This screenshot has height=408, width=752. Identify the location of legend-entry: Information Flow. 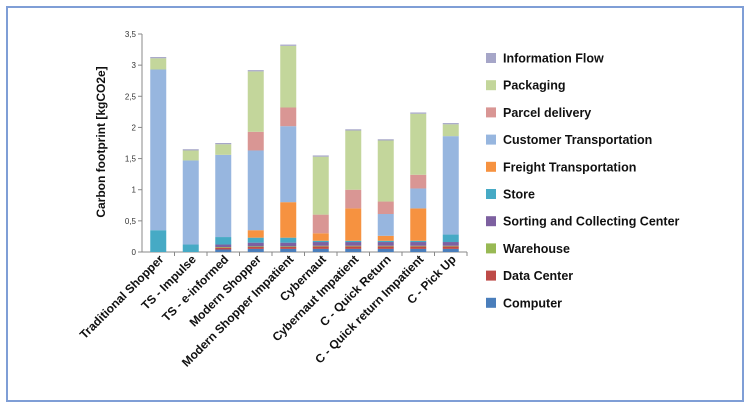
(553, 59).